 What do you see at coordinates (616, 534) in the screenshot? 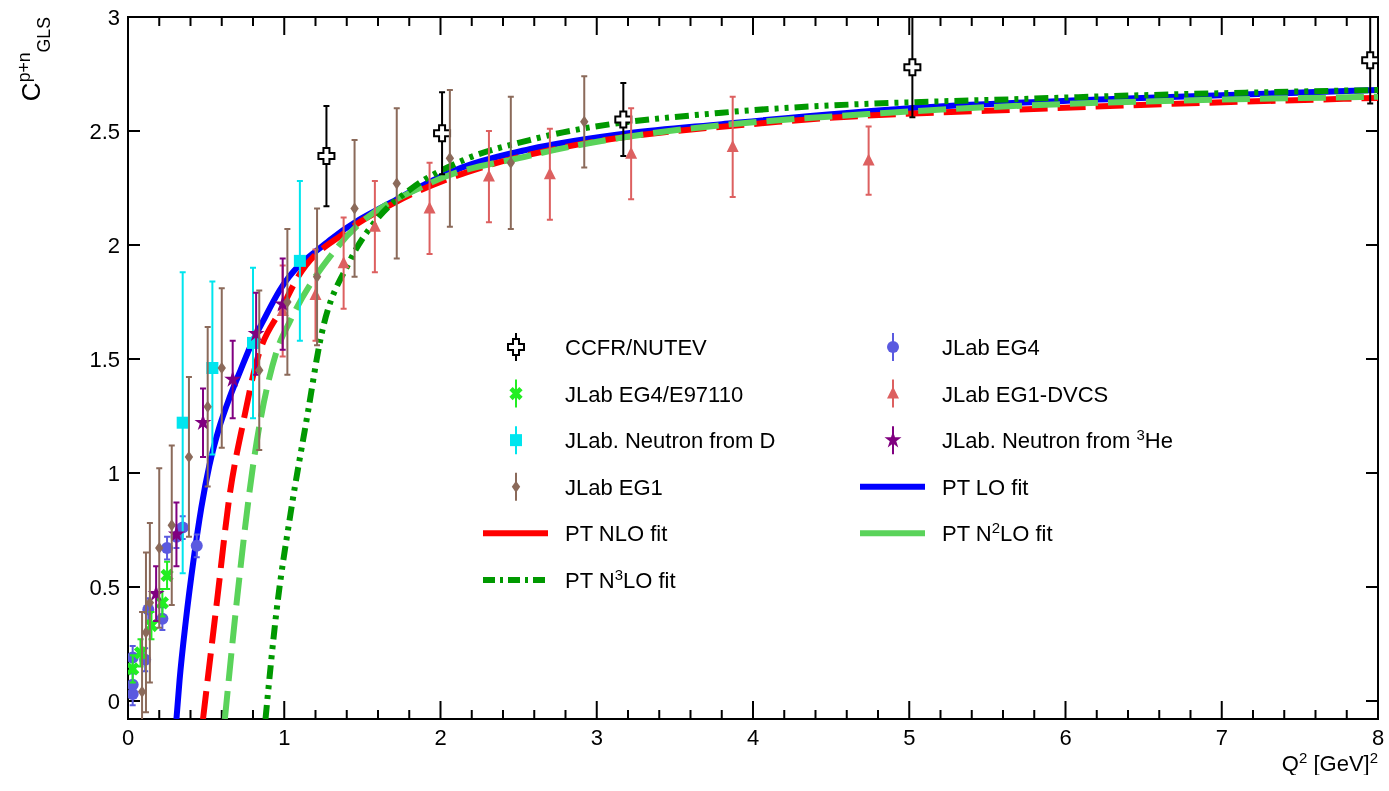
I see `legend-label: PT NLO fit` at bounding box center [616, 534].